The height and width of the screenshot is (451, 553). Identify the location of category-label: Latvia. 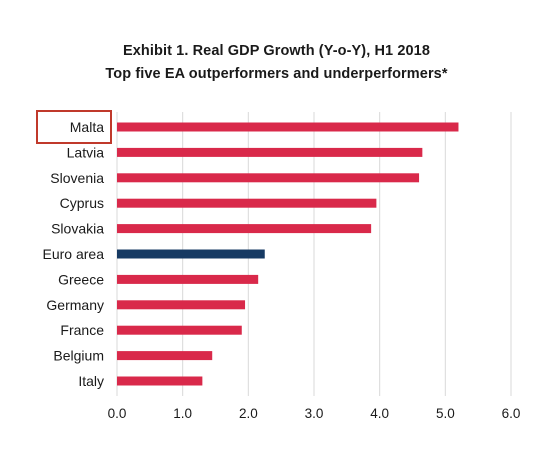
(86, 152).